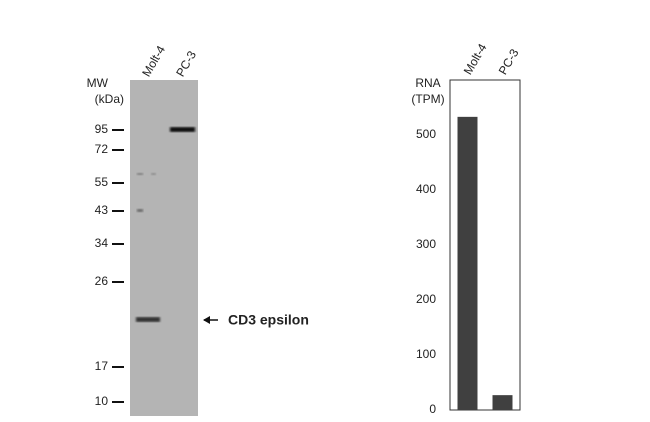 The image size is (650, 422). What do you see at coordinates (102, 210) in the screenshot?
I see `mw-marker: 43` at bounding box center [102, 210].